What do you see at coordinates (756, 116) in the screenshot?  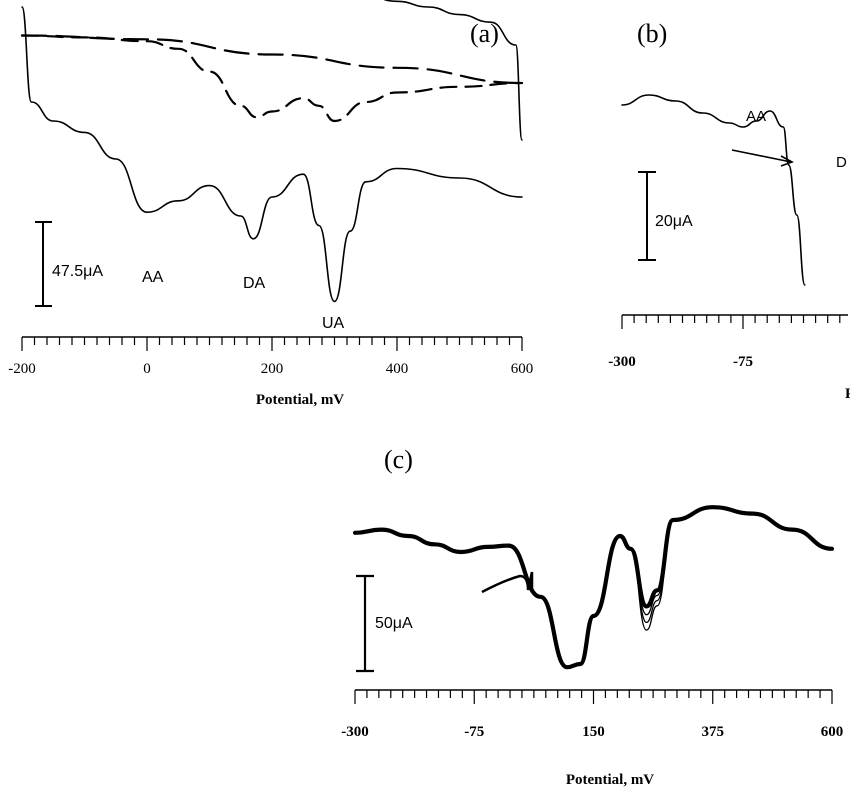 I see `panel-b-peak-label-aa: AA` at bounding box center [756, 116].